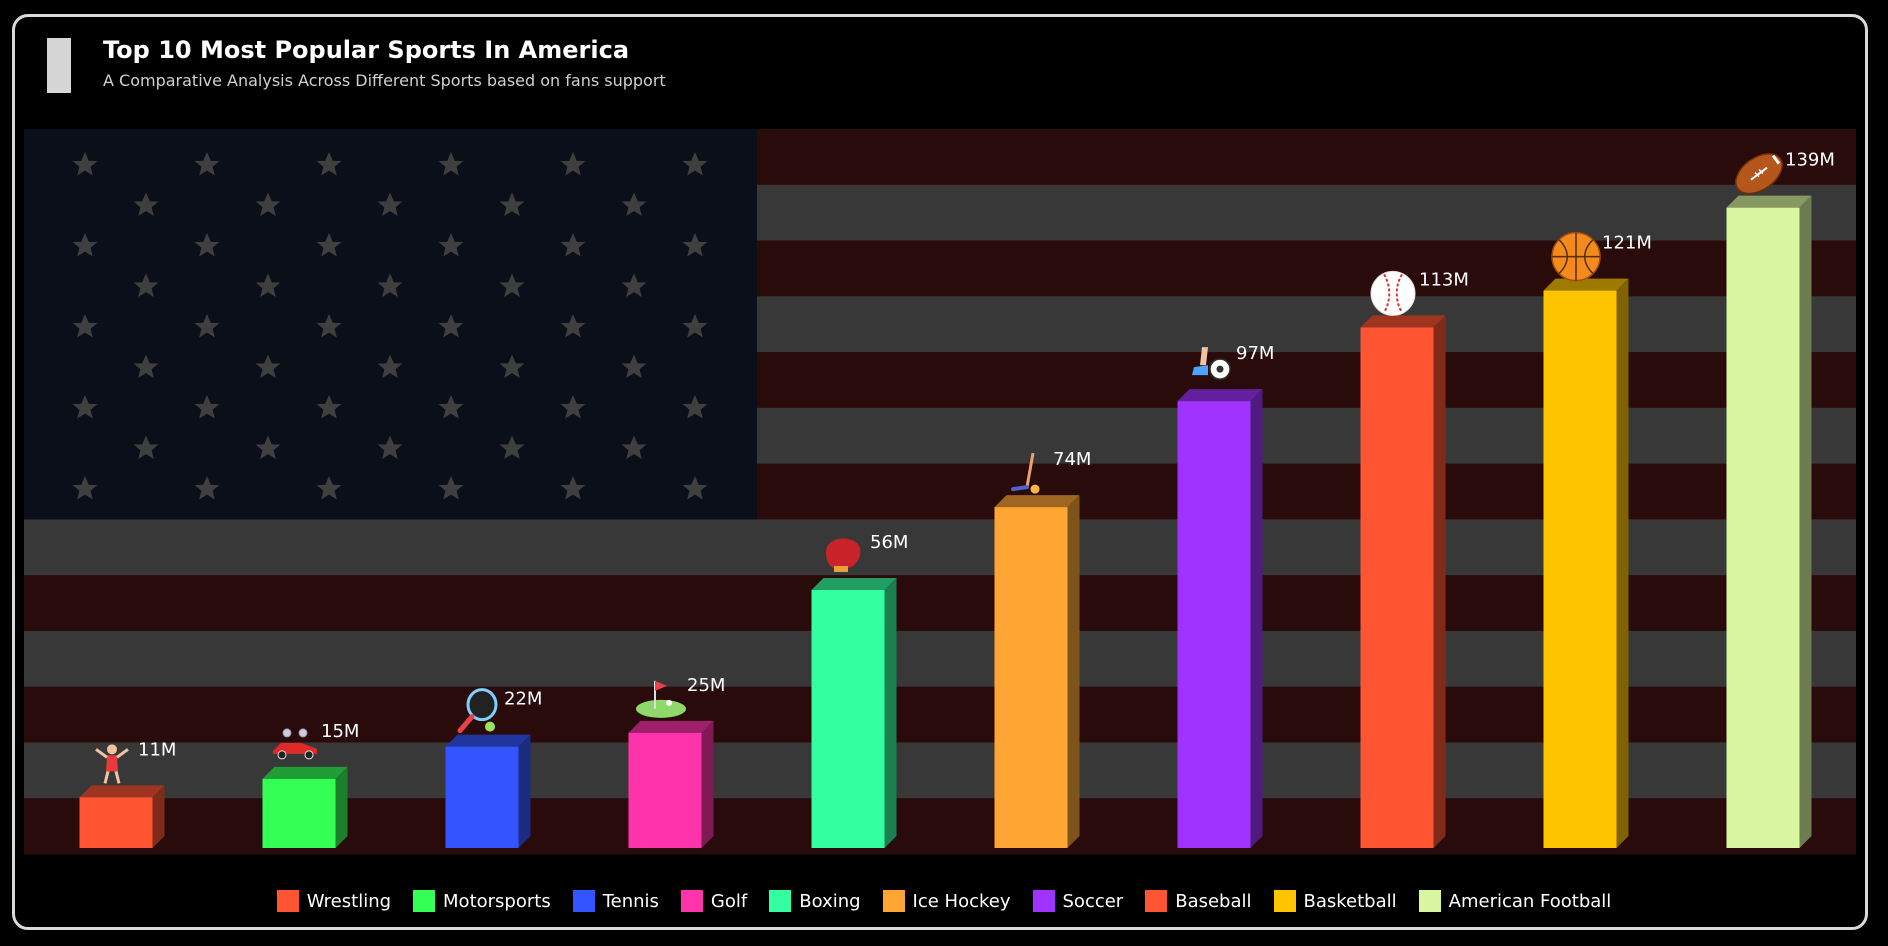 The width and height of the screenshot is (1888, 946). I want to click on legend-label: American Football, so click(1530, 901).